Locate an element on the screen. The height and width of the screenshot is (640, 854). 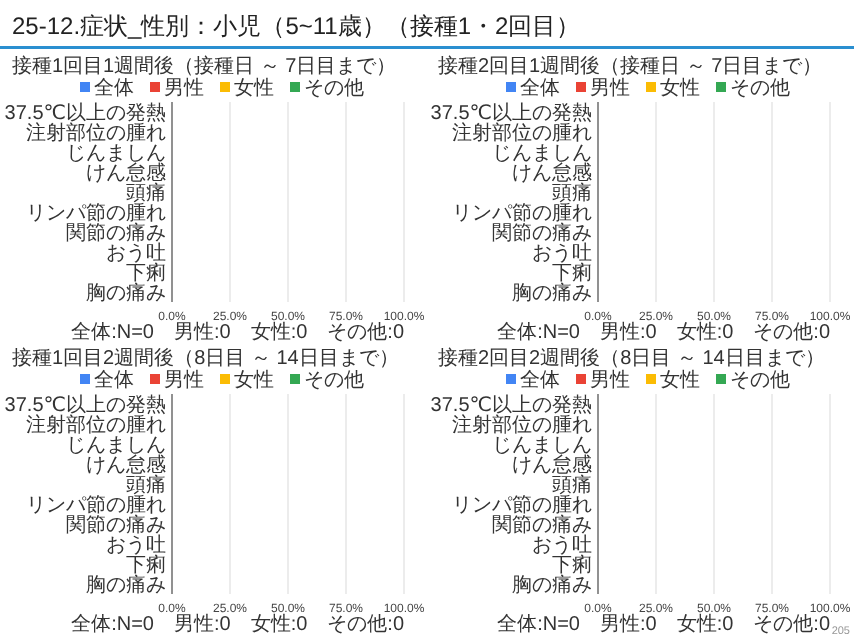
chart-title: 接種2回目1週間後（接種日 ～ 7日目まで） is located at coordinates (630, 66).